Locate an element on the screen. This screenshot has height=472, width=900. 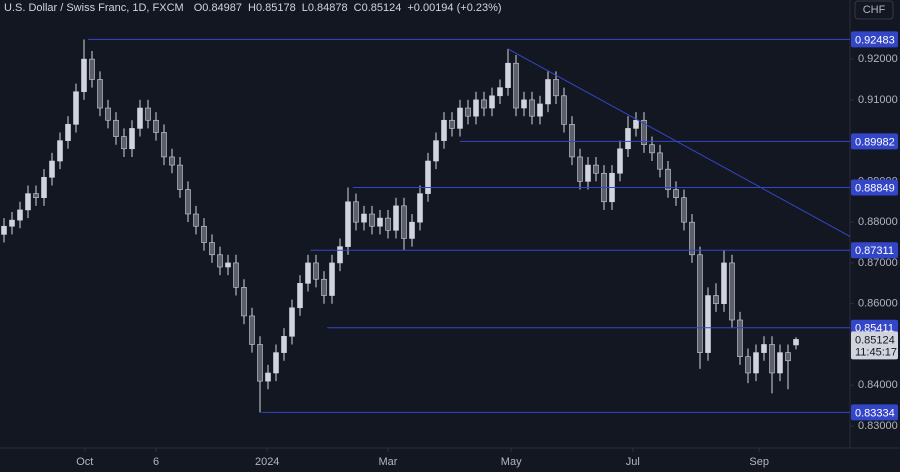
y-tick-label: 0.84000 is located at coordinates (878, 385).